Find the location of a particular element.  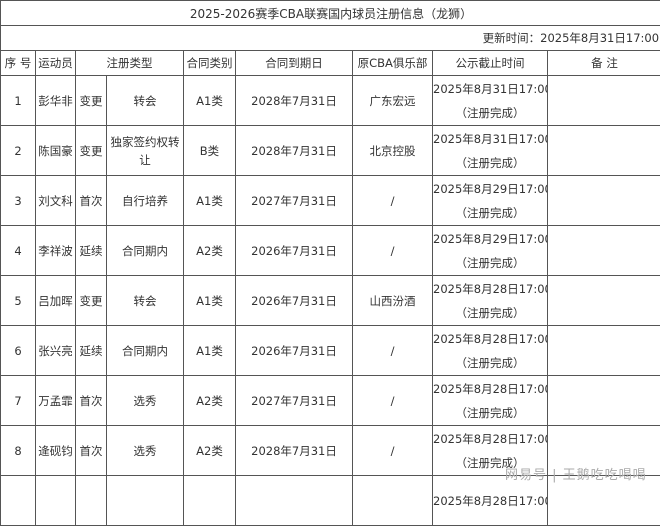

cell-no: 7 is located at coordinates (18, 401).